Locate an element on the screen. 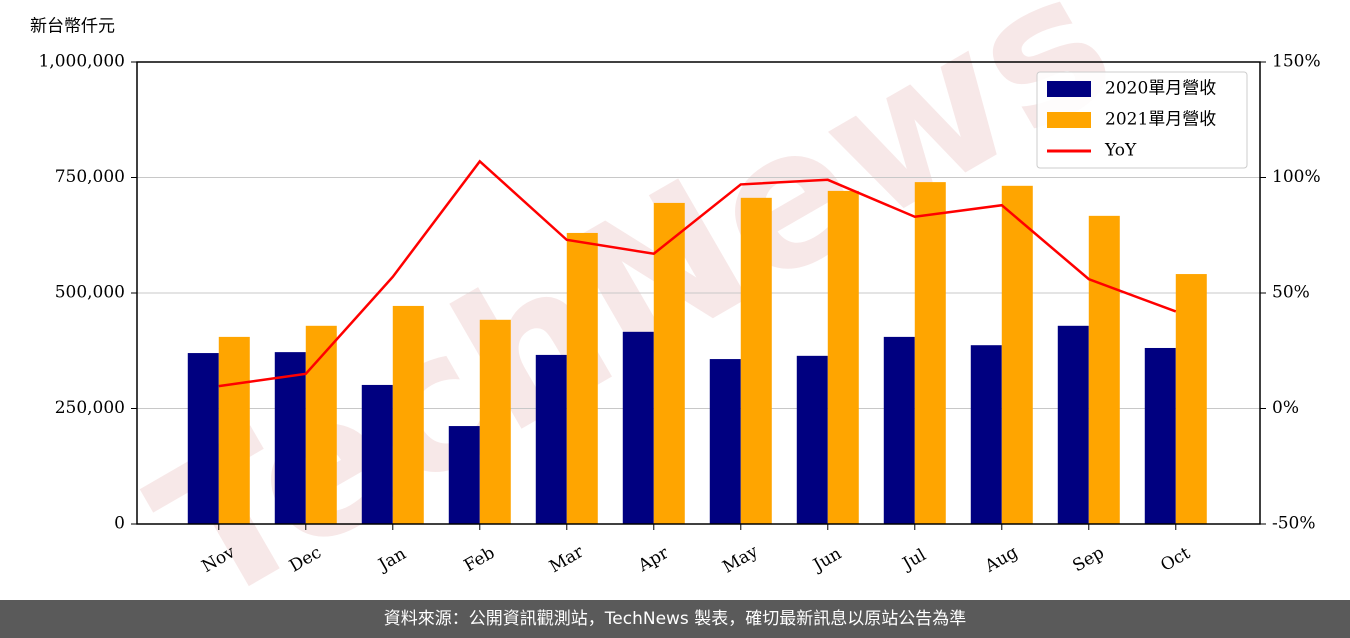 The image size is (1350, 638). footer: 資料來源：公開資訊觀測站，TechNews 製表，確切最新訊息以原站公告為準 is located at coordinates (675, 619).